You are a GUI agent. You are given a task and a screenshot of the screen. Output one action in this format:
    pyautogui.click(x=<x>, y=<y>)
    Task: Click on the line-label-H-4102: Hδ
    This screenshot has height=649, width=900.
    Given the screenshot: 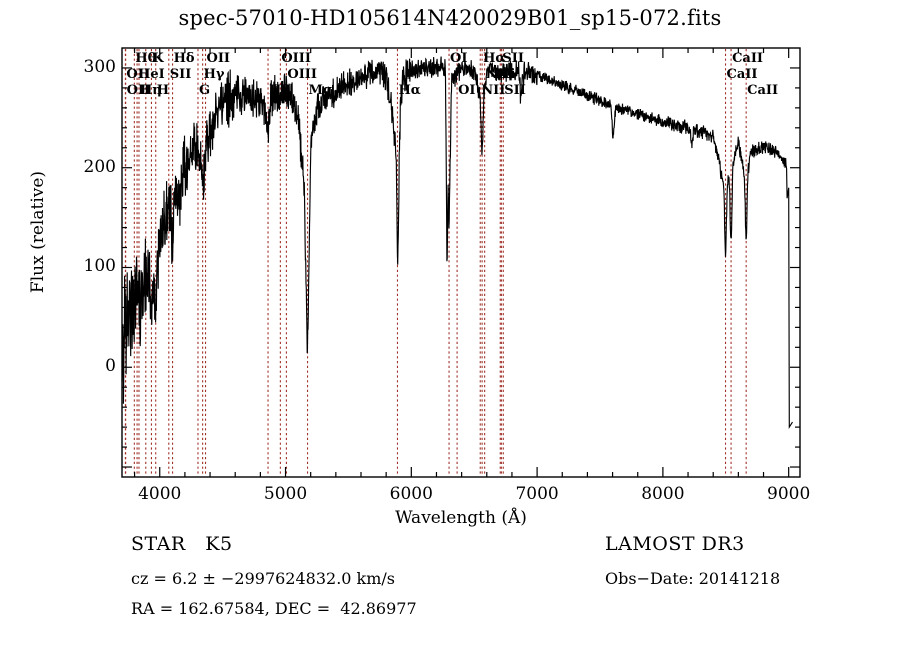 What is the action you would take?
    pyautogui.click(x=184, y=58)
    